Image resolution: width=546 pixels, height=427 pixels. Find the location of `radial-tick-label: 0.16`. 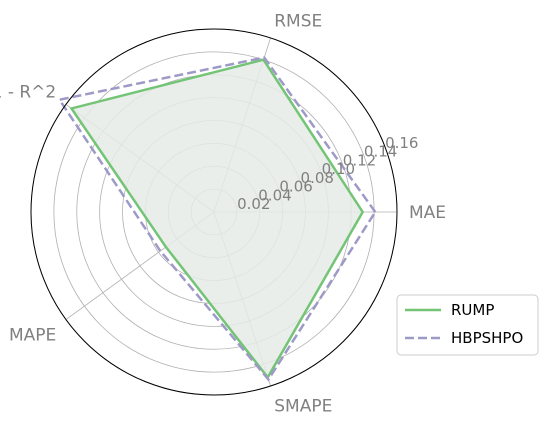

radial-tick-label: 0.16 is located at coordinates (401, 143).